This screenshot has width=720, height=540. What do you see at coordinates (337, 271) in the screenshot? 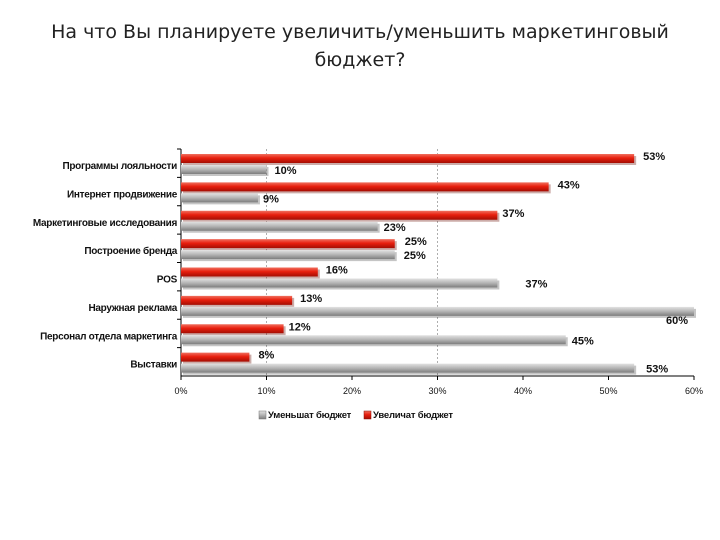
I see `data-label-increase-4: 16%` at bounding box center [337, 271].